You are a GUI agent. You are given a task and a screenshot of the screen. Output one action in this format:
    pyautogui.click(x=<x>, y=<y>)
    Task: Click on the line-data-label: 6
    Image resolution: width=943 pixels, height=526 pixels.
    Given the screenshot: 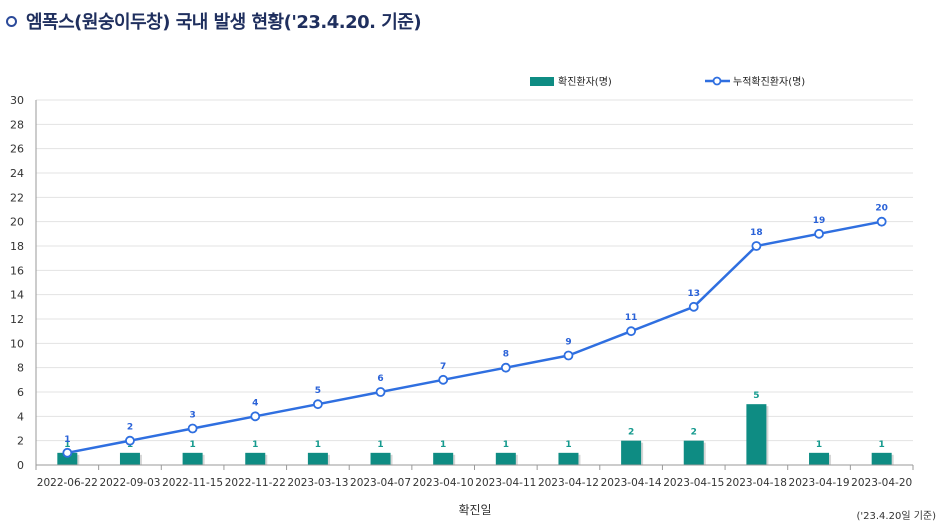 What is the action you would take?
    pyautogui.click(x=380, y=379)
    